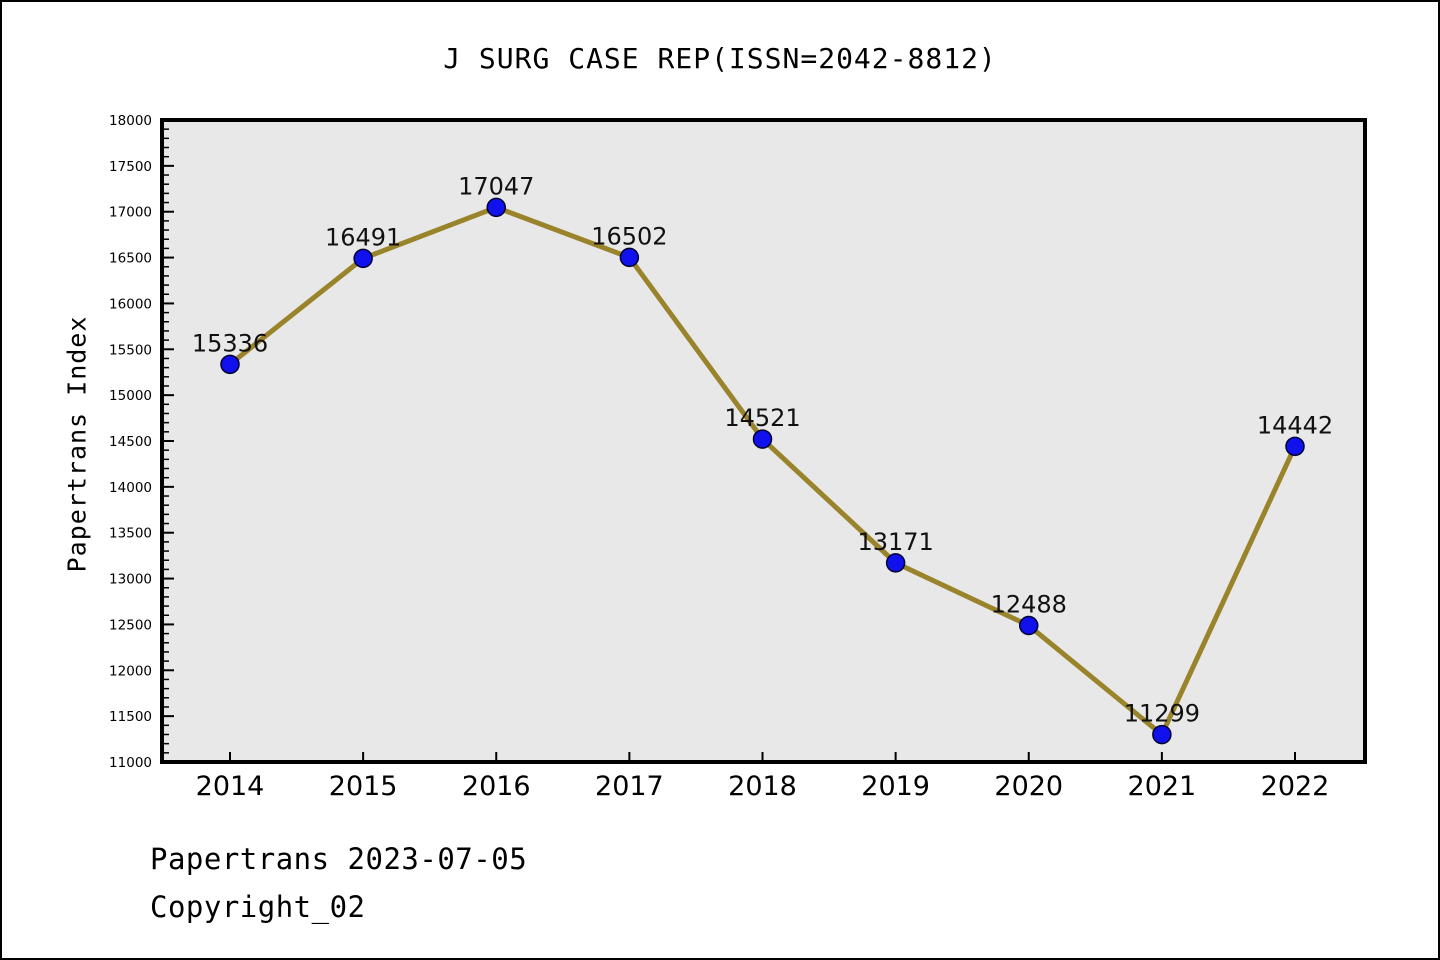 This screenshot has width=1440, height=960. What do you see at coordinates (130, 396) in the screenshot?
I see `y-tick-label: 15000` at bounding box center [130, 396].